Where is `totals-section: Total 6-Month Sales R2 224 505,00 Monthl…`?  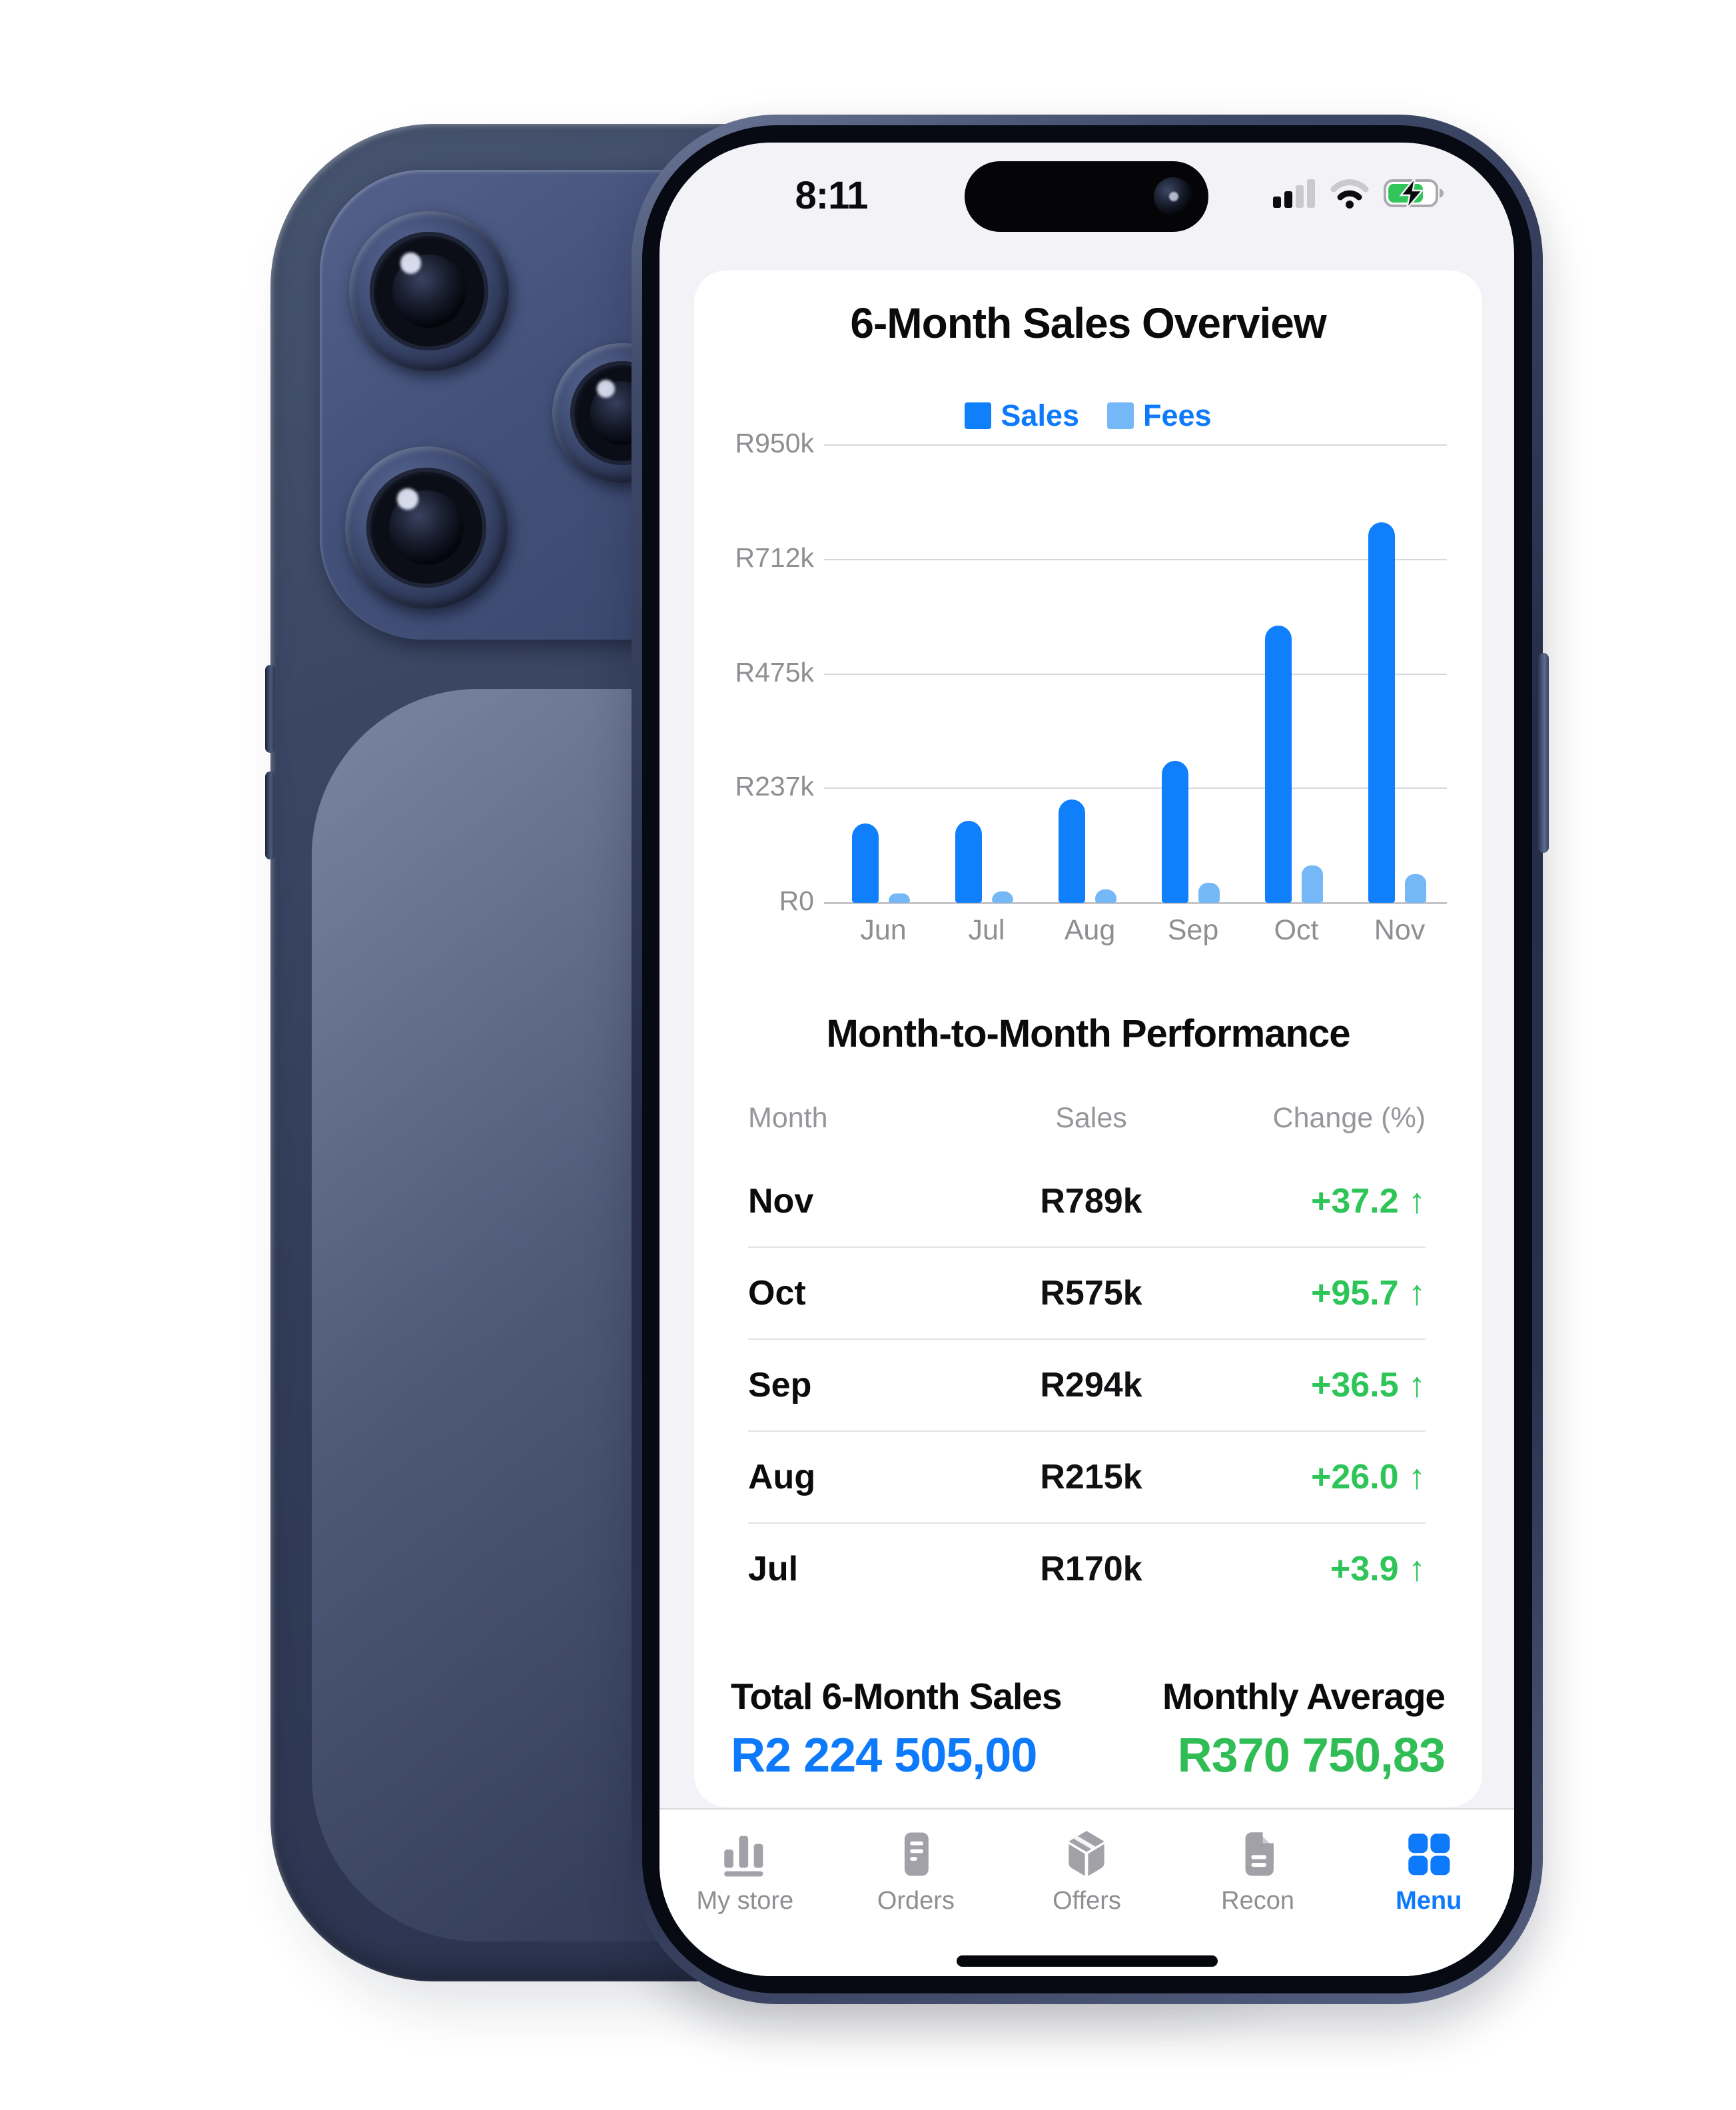 totals-section: Total 6-Month Sales R2 224 505,00 Monthl… is located at coordinates (1088, 1729).